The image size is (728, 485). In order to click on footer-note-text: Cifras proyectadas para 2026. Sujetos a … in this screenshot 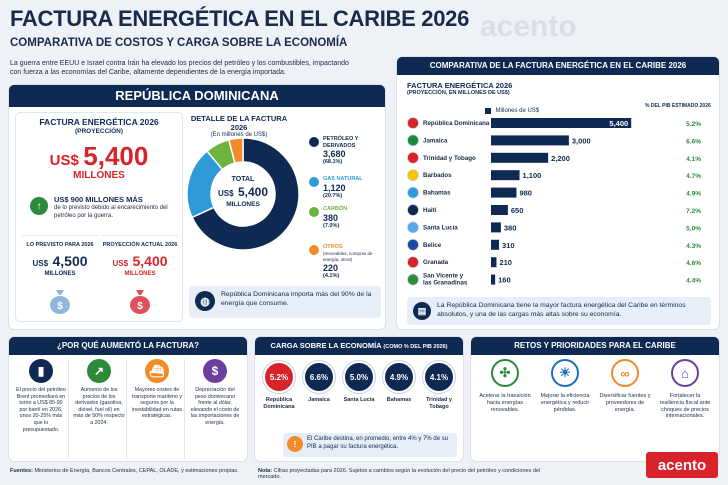, I will do `click(399, 474)`.